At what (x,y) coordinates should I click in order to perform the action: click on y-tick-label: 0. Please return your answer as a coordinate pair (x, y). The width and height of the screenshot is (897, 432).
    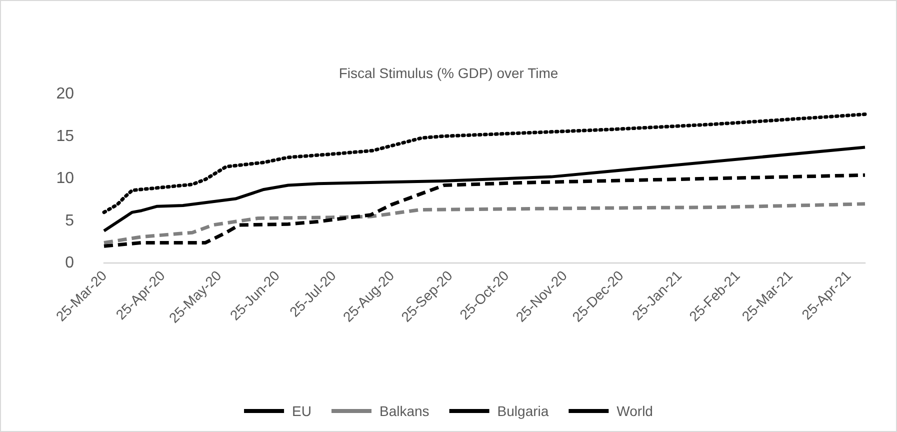
    Looking at the image, I should click on (69, 263).